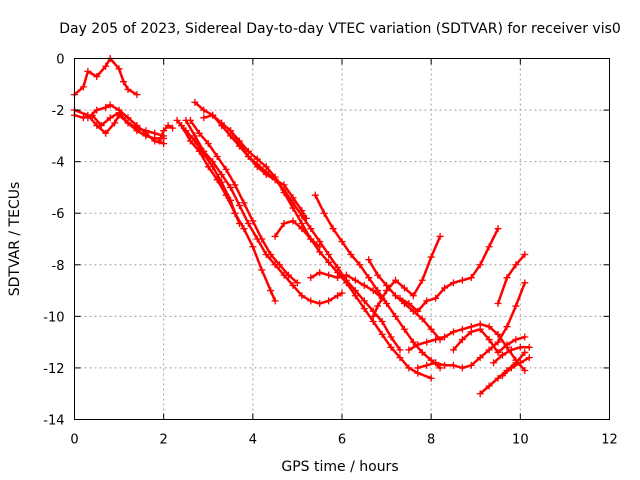 The height and width of the screenshot is (480, 640). Describe the element at coordinates (15, 239) in the screenshot. I see `y-axis-label: SDTVAR / TECUs` at that location.